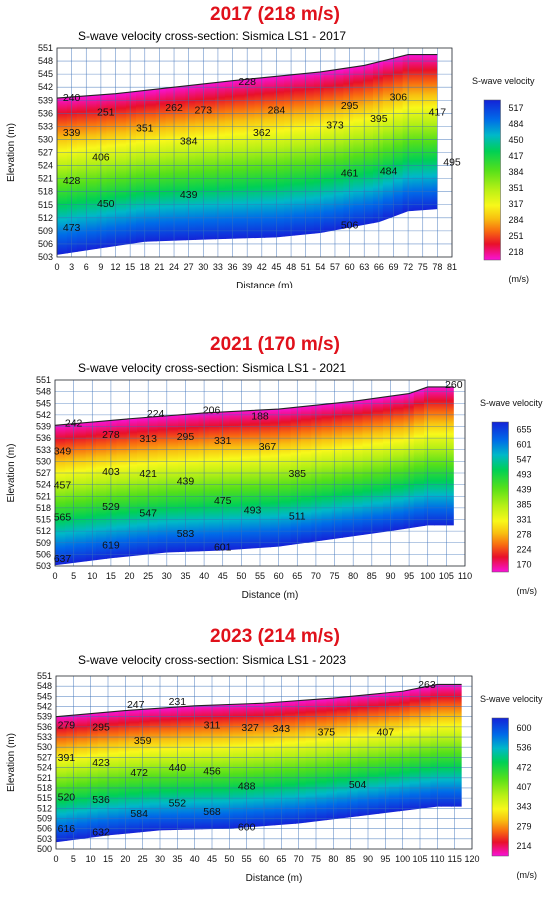  Describe the element at coordinates (335, 126) in the screenshot. I see `velocity-value-label: 373` at that location.